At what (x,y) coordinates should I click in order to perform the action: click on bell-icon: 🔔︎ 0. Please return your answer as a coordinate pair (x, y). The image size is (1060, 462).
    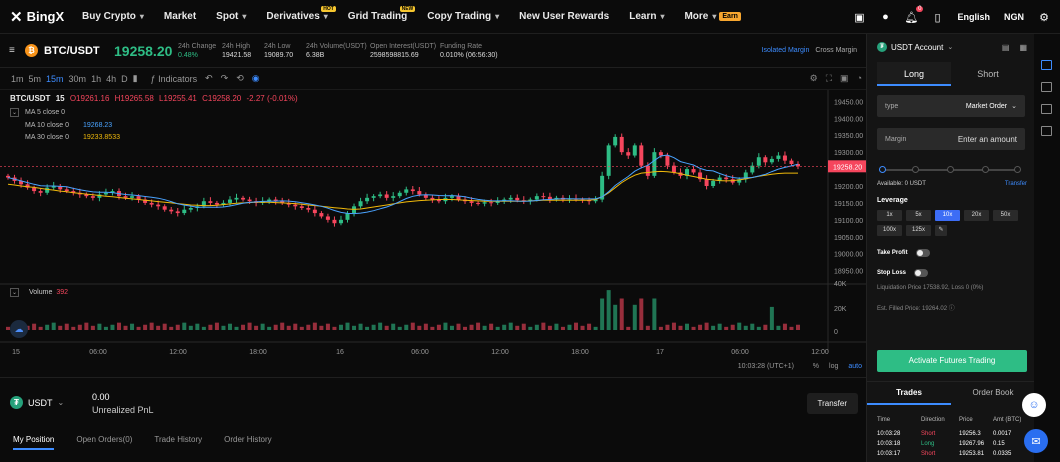
    Looking at the image, I should click on (914, 15).